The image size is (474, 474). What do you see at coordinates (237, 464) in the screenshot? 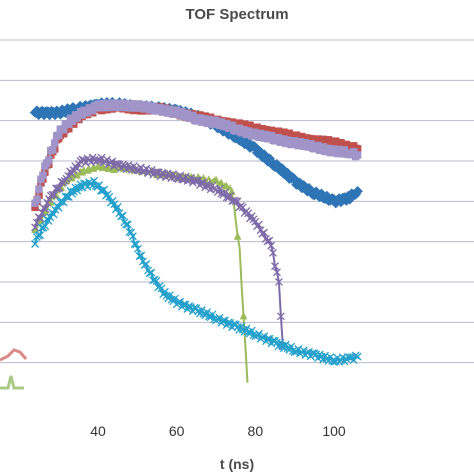
I see `x-axis-label: t (ns)` at bounding box center [237, 464].